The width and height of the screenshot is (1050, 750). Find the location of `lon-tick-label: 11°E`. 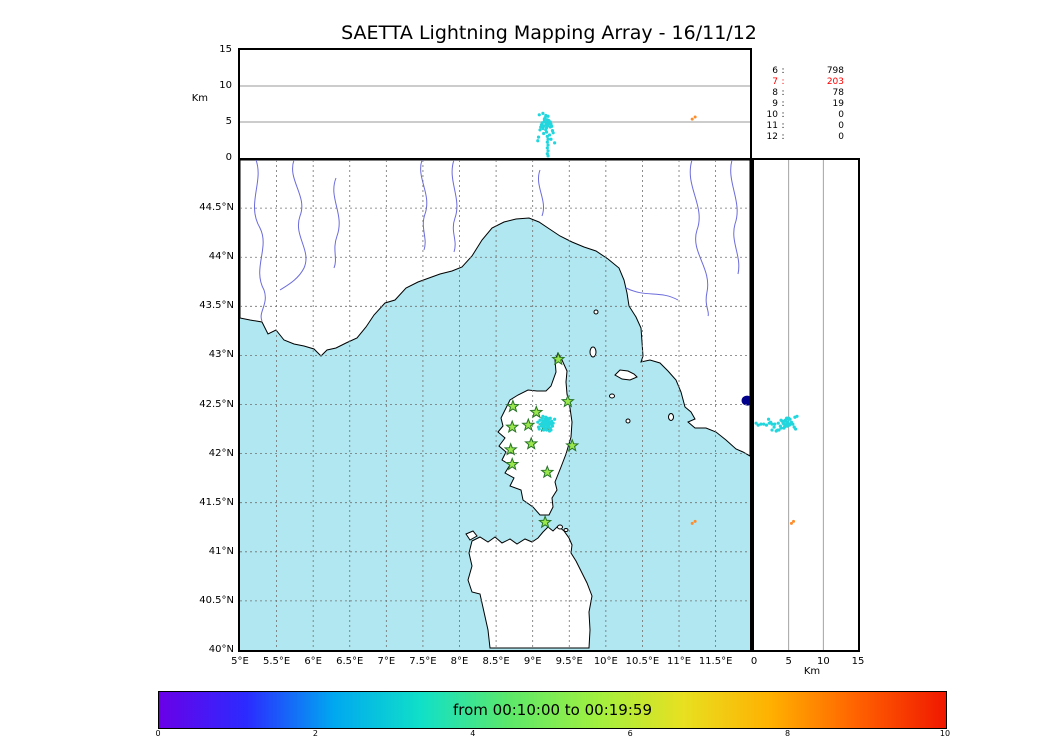

lon-tick-label: 11°E is located at coordinates (679, 661).